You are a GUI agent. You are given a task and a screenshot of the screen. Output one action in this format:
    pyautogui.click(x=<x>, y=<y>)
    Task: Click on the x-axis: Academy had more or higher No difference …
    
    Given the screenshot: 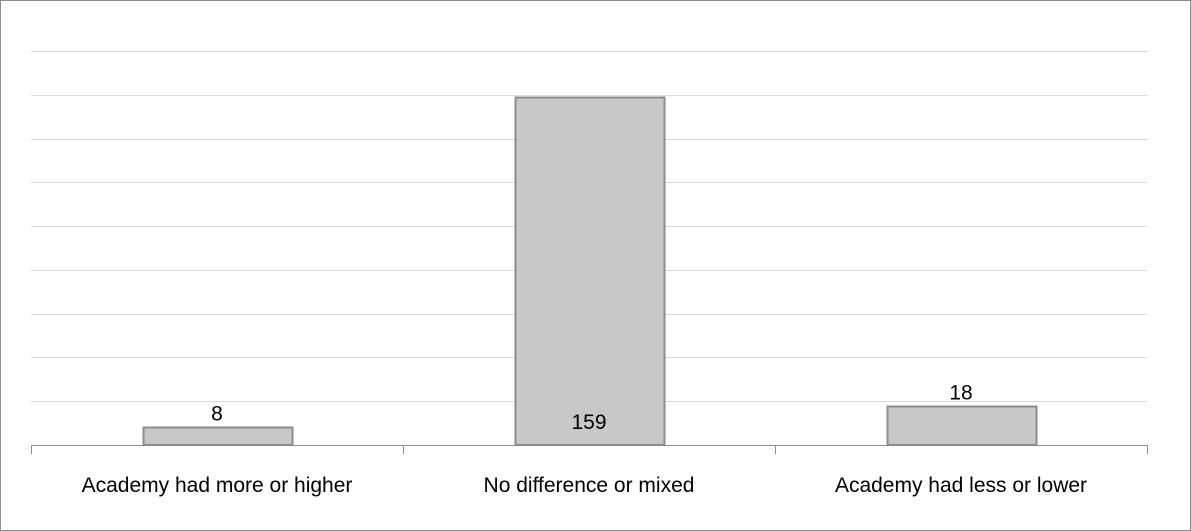 What is the action you would take?
    pyautogui.click(x=589, y=471)
    